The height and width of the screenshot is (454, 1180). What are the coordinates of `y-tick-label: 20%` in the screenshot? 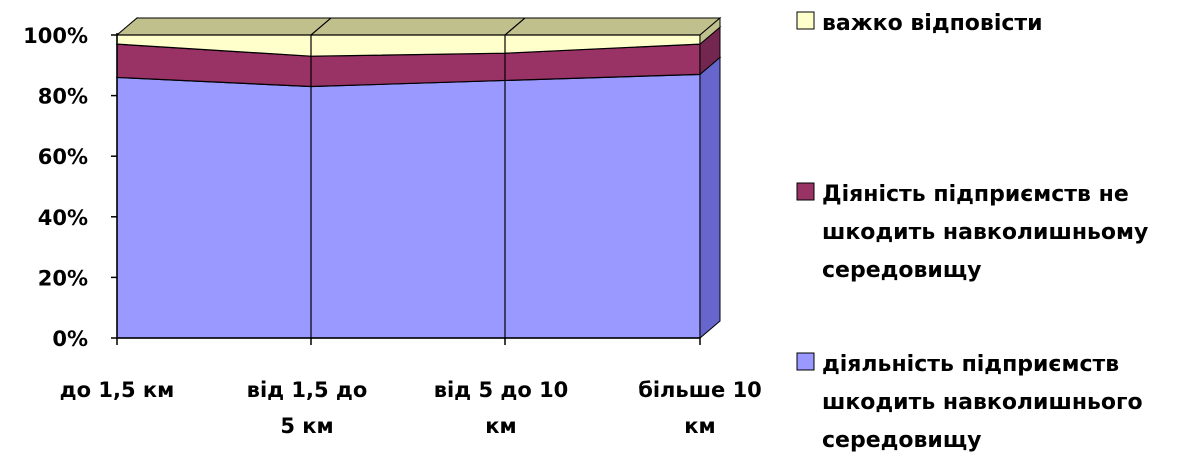 It's located at (63, 278).